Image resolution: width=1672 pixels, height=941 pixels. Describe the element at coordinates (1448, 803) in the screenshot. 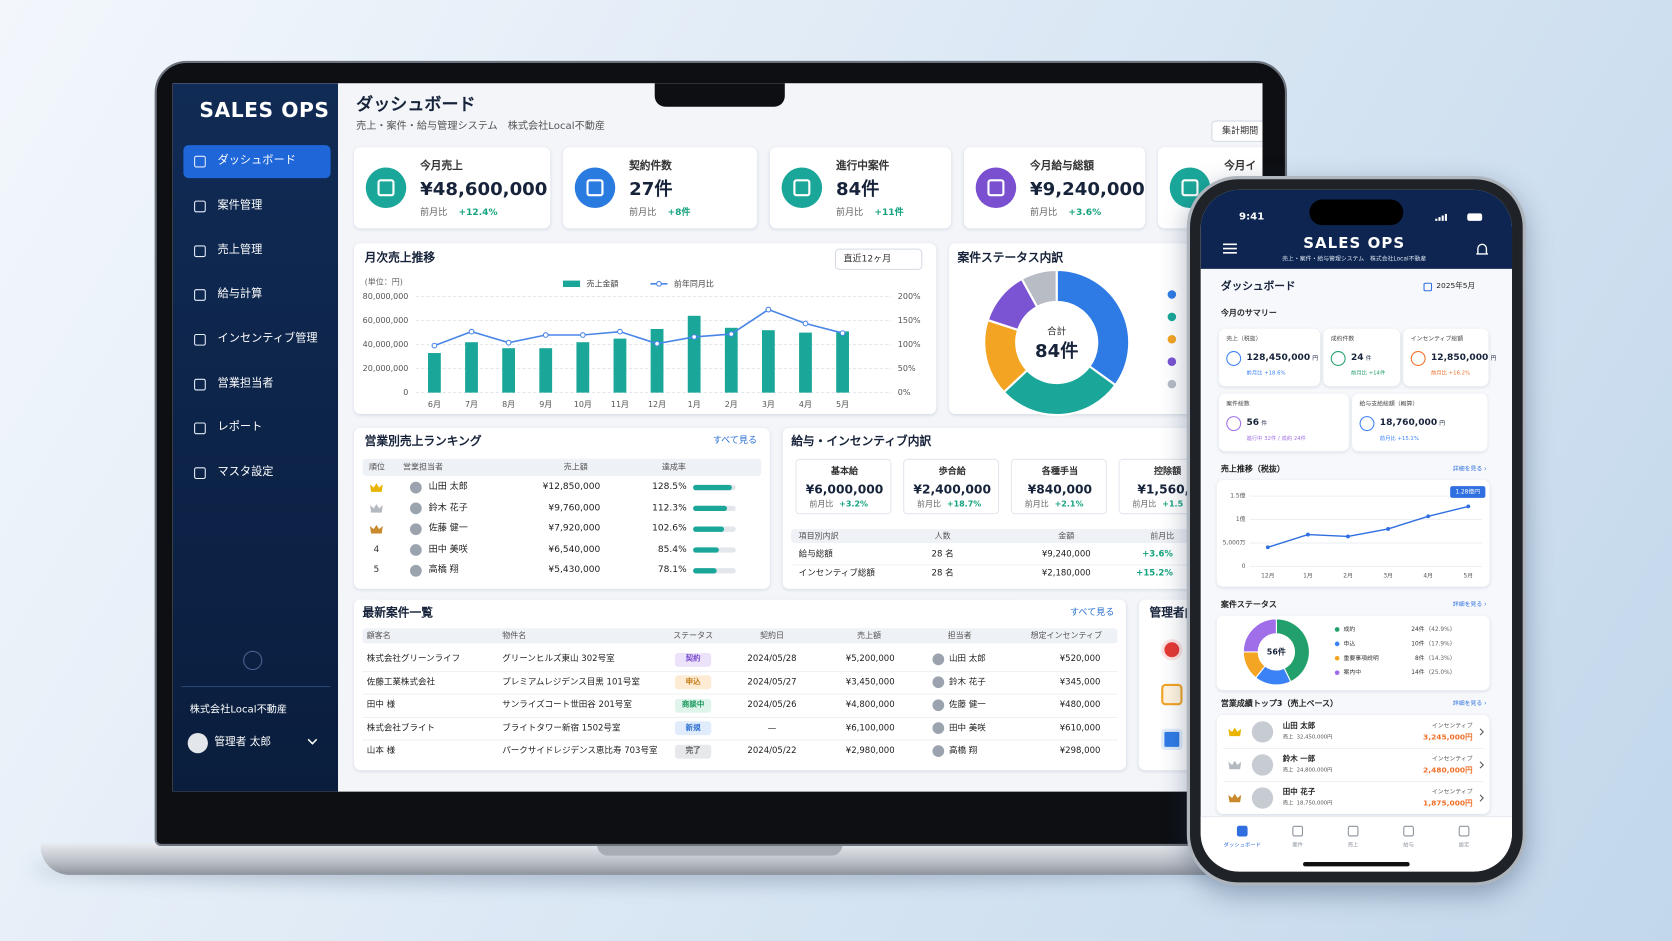

I see `rep-incentive: 1,875,000円` at that location.